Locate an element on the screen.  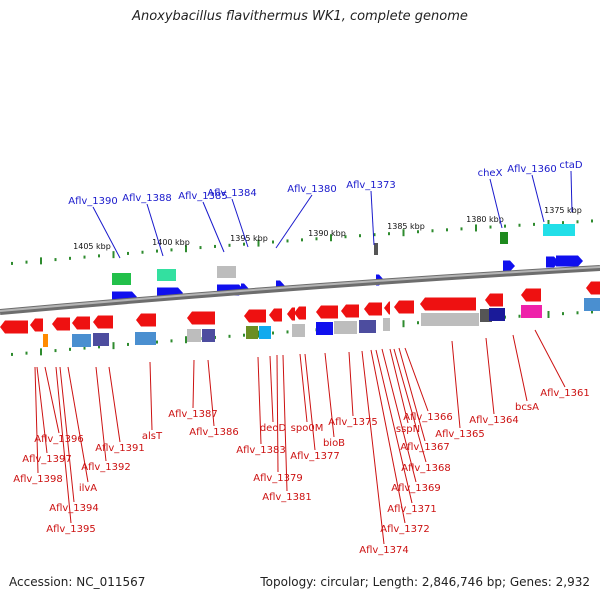
gene-label: Aflv_1379 is located at coordinates (278, 478).